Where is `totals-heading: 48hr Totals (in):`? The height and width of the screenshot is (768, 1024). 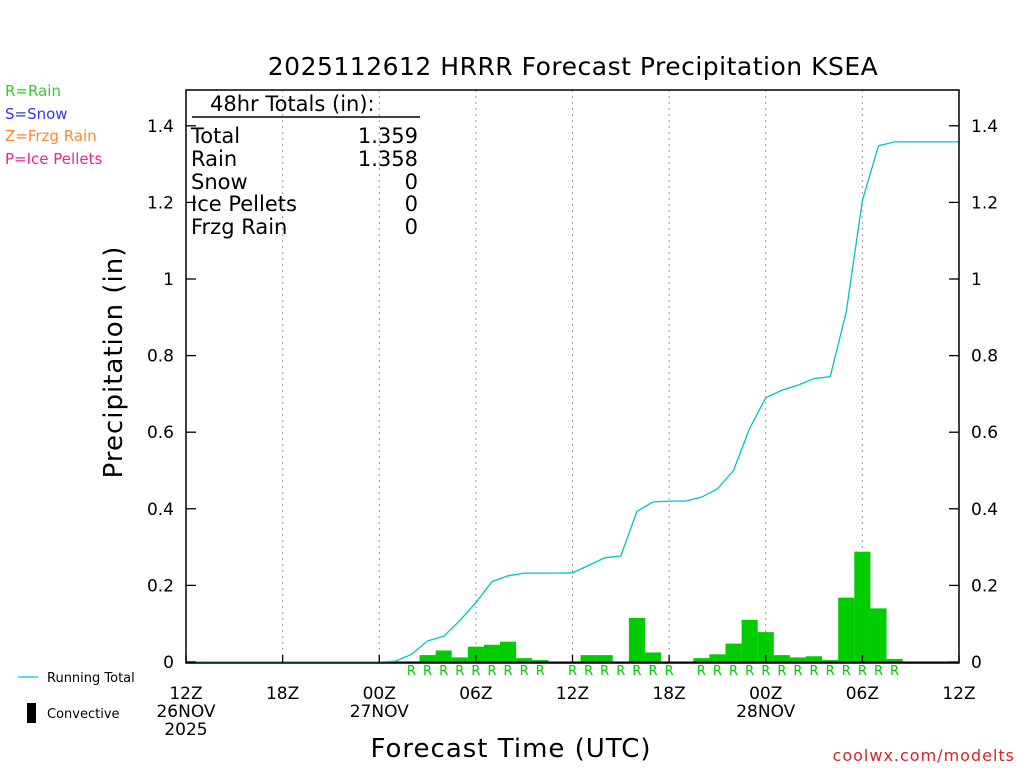
totals-heading: 48hr Totals (in): is located at coordinates (292, 104).